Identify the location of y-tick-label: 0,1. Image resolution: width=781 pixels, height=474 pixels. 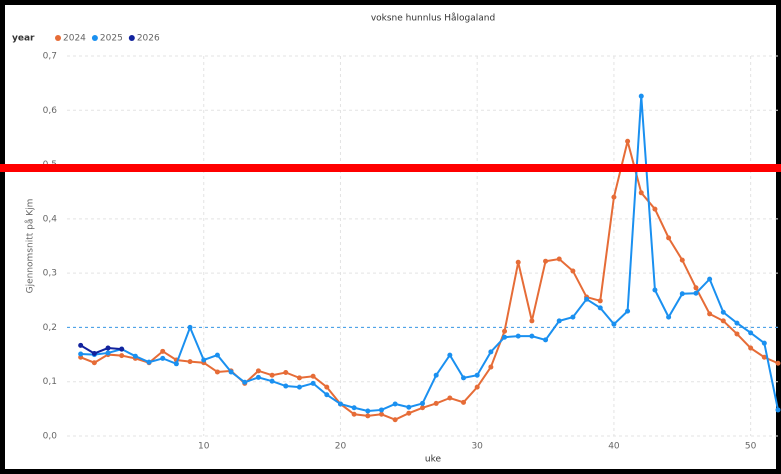
(50, 382).